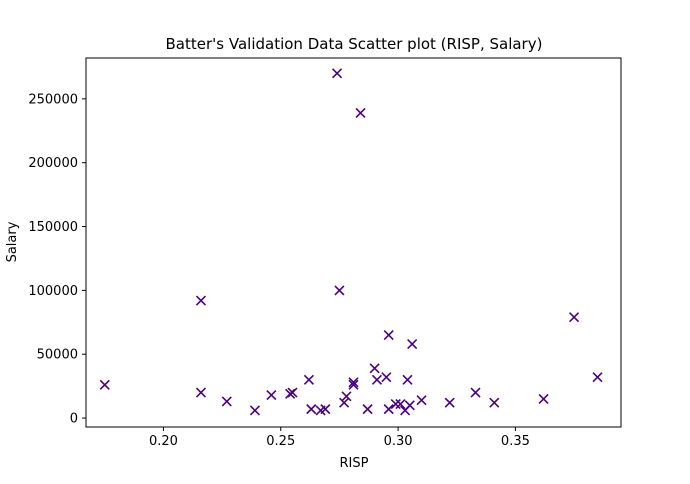  Describe the element at coordinates (74, 419) in the screenshot. I see `y-tick-label: 0` at that location.